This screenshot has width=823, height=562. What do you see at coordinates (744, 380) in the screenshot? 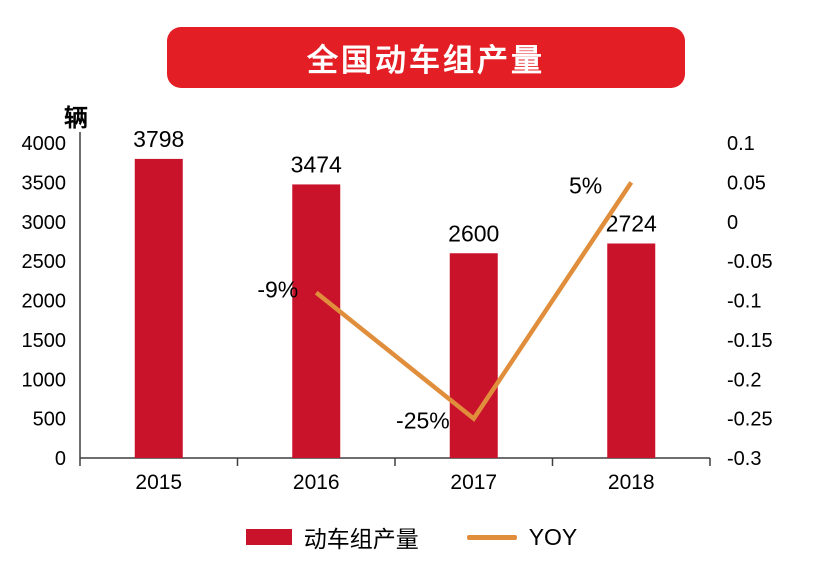
I see `right-axis-tick-label: -0.2` at bounding box center [744, 380].